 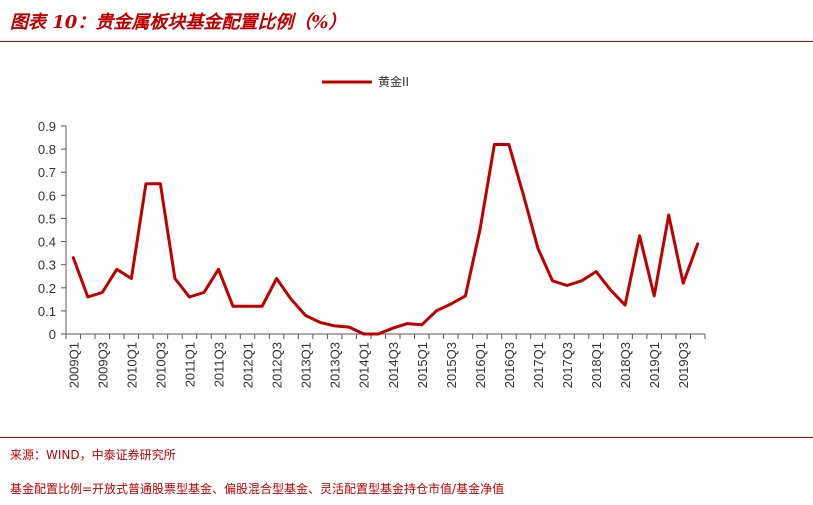 What do you see at coordinates (47, 242) in the screenshot?
I see `y-tick-label: 0.4` at bounding box center [47, 242].